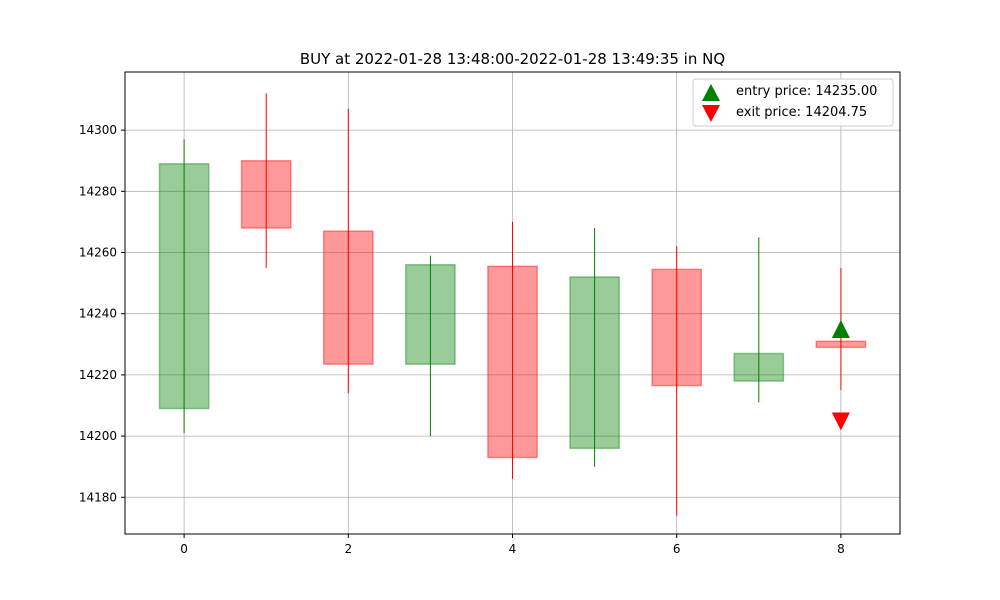 The image size is (1000, 600). I want to click on x-tick-label: 0, so click(184, 549).